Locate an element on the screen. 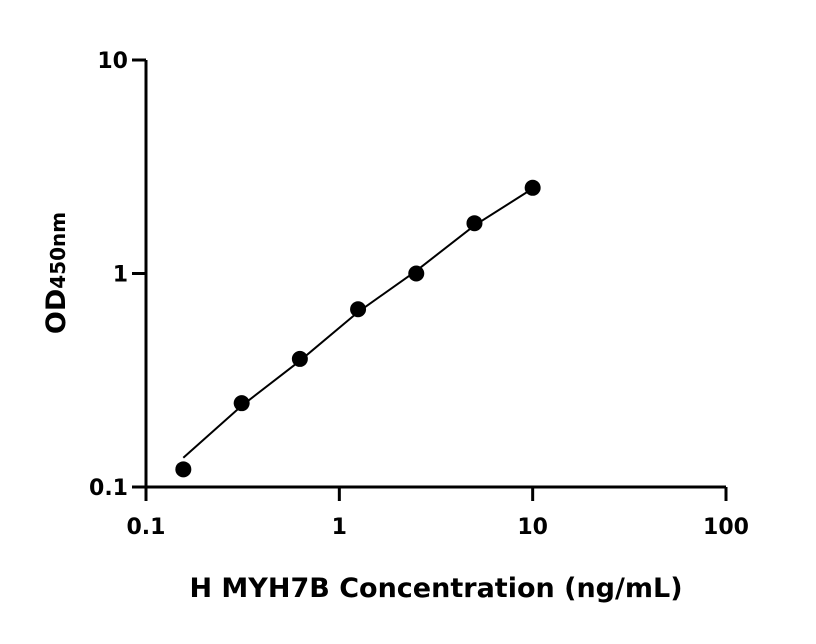 The image size is (816, 644). x-tick-label: 100 is located at coordinates (726, 527).